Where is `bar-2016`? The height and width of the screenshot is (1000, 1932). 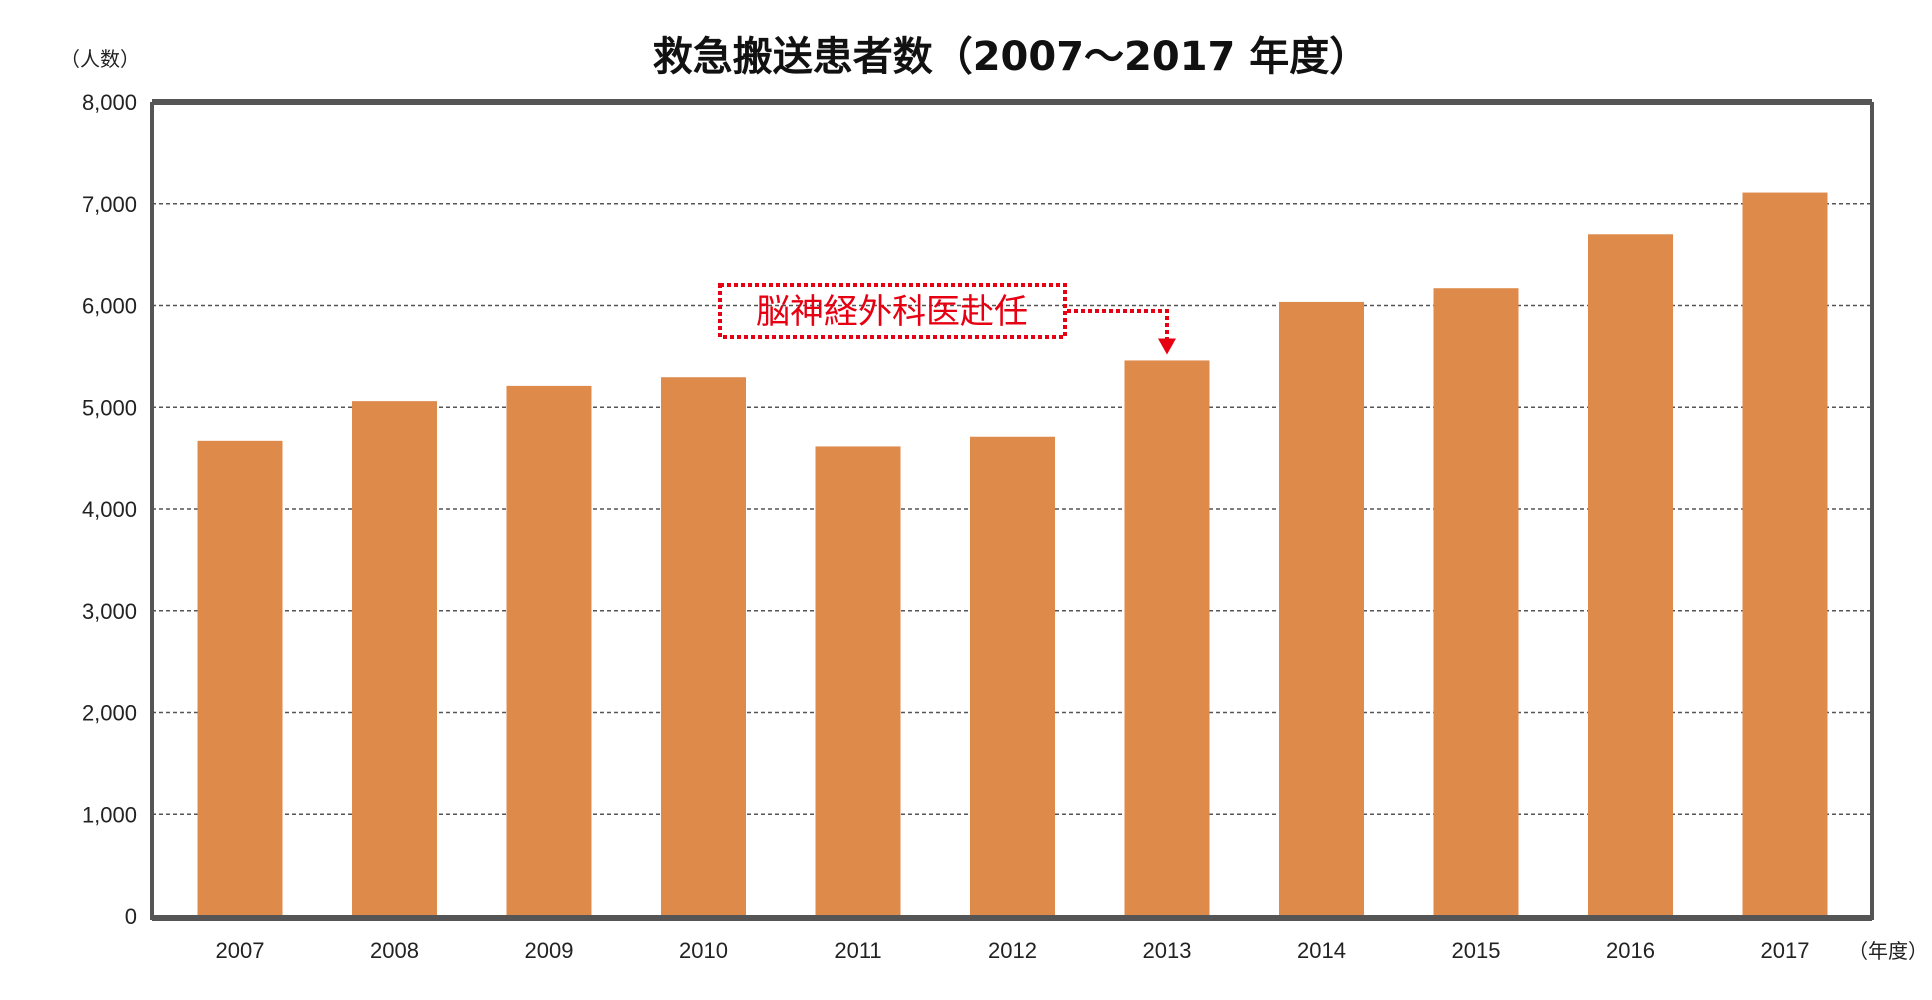
bar-2016 is located at coordinates (1630, 575).